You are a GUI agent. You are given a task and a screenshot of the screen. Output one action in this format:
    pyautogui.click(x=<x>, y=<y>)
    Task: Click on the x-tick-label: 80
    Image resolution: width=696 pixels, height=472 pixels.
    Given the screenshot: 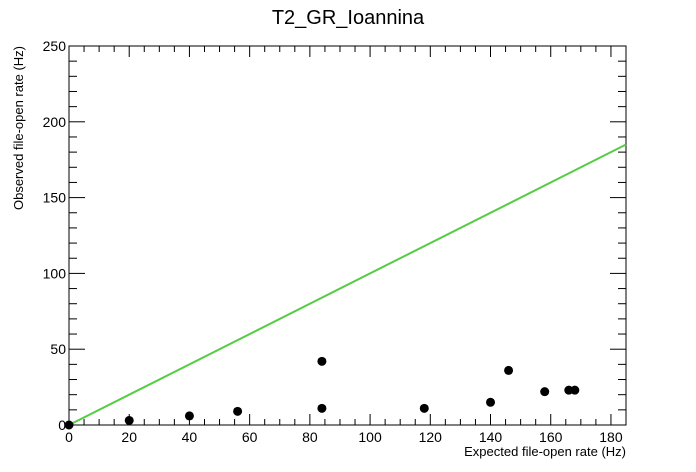 What is the action you would take?
    pyautogui.click(x=310, y=437)
    